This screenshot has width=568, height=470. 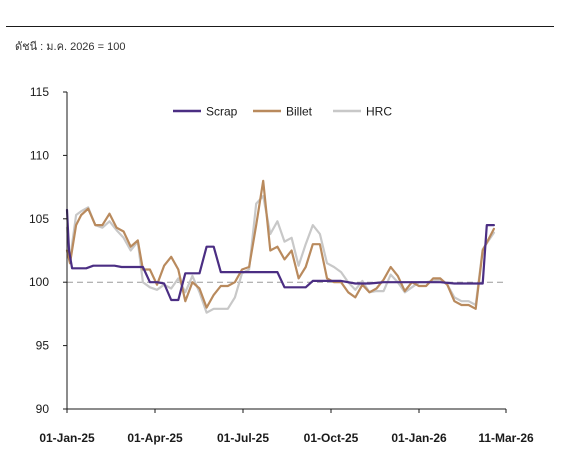 What do you see at coordinates (39, 155) in the screenshot?
I see `y-tick-label: 110` at bounding box center [39, 155].